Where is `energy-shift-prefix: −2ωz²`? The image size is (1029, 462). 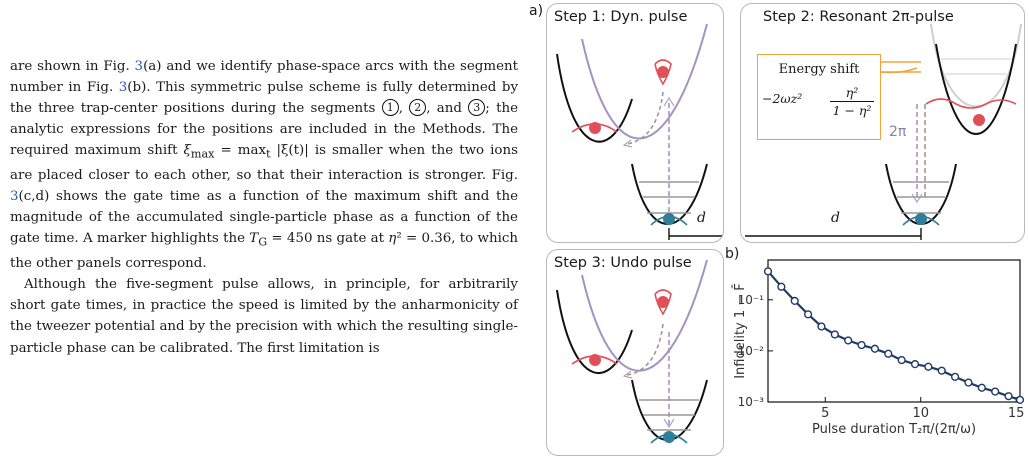 energy-shift-prefix: −2ωz² is located at coordinates (782, 98).